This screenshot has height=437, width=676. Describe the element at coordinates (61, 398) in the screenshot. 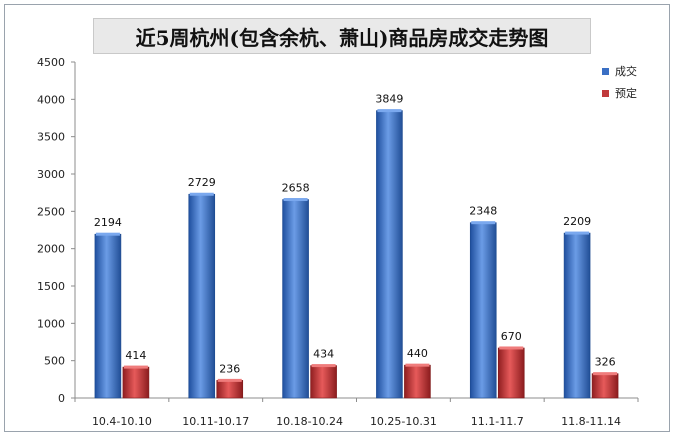

I see `y-tick-label: 0` at that location.